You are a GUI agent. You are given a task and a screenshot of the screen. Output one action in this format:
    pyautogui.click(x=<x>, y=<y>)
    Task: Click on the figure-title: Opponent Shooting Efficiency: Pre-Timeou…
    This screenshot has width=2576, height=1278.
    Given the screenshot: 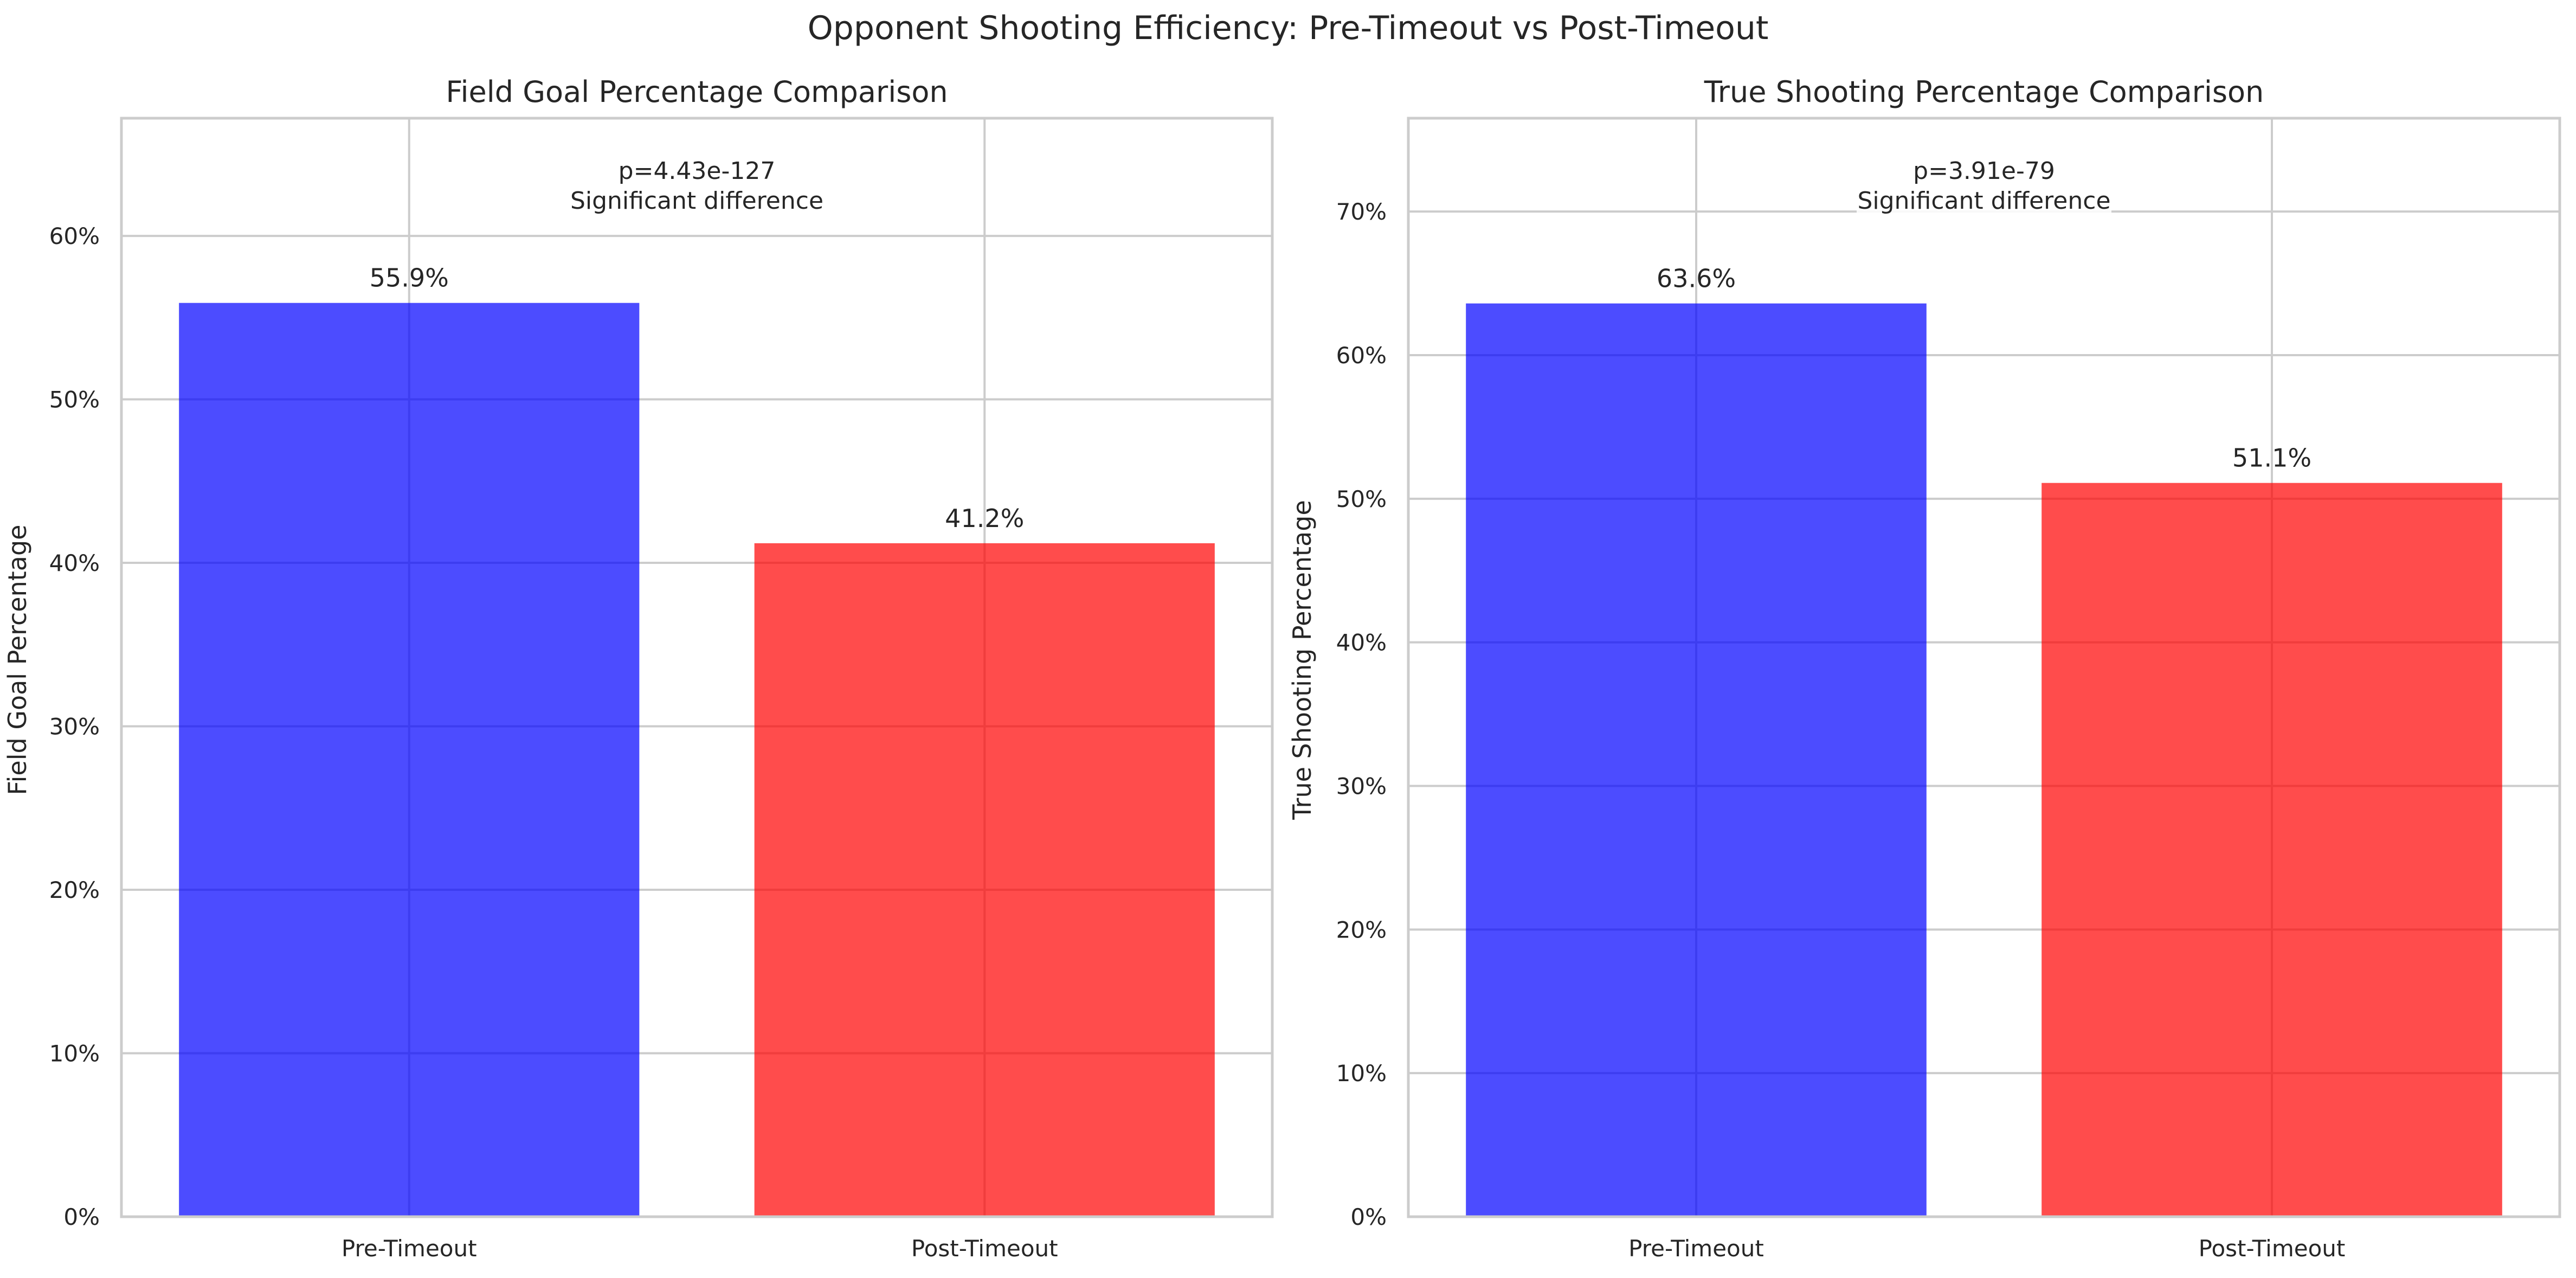 What is the action you would take?
    pyautogui.click(x=1288, y=28)
    